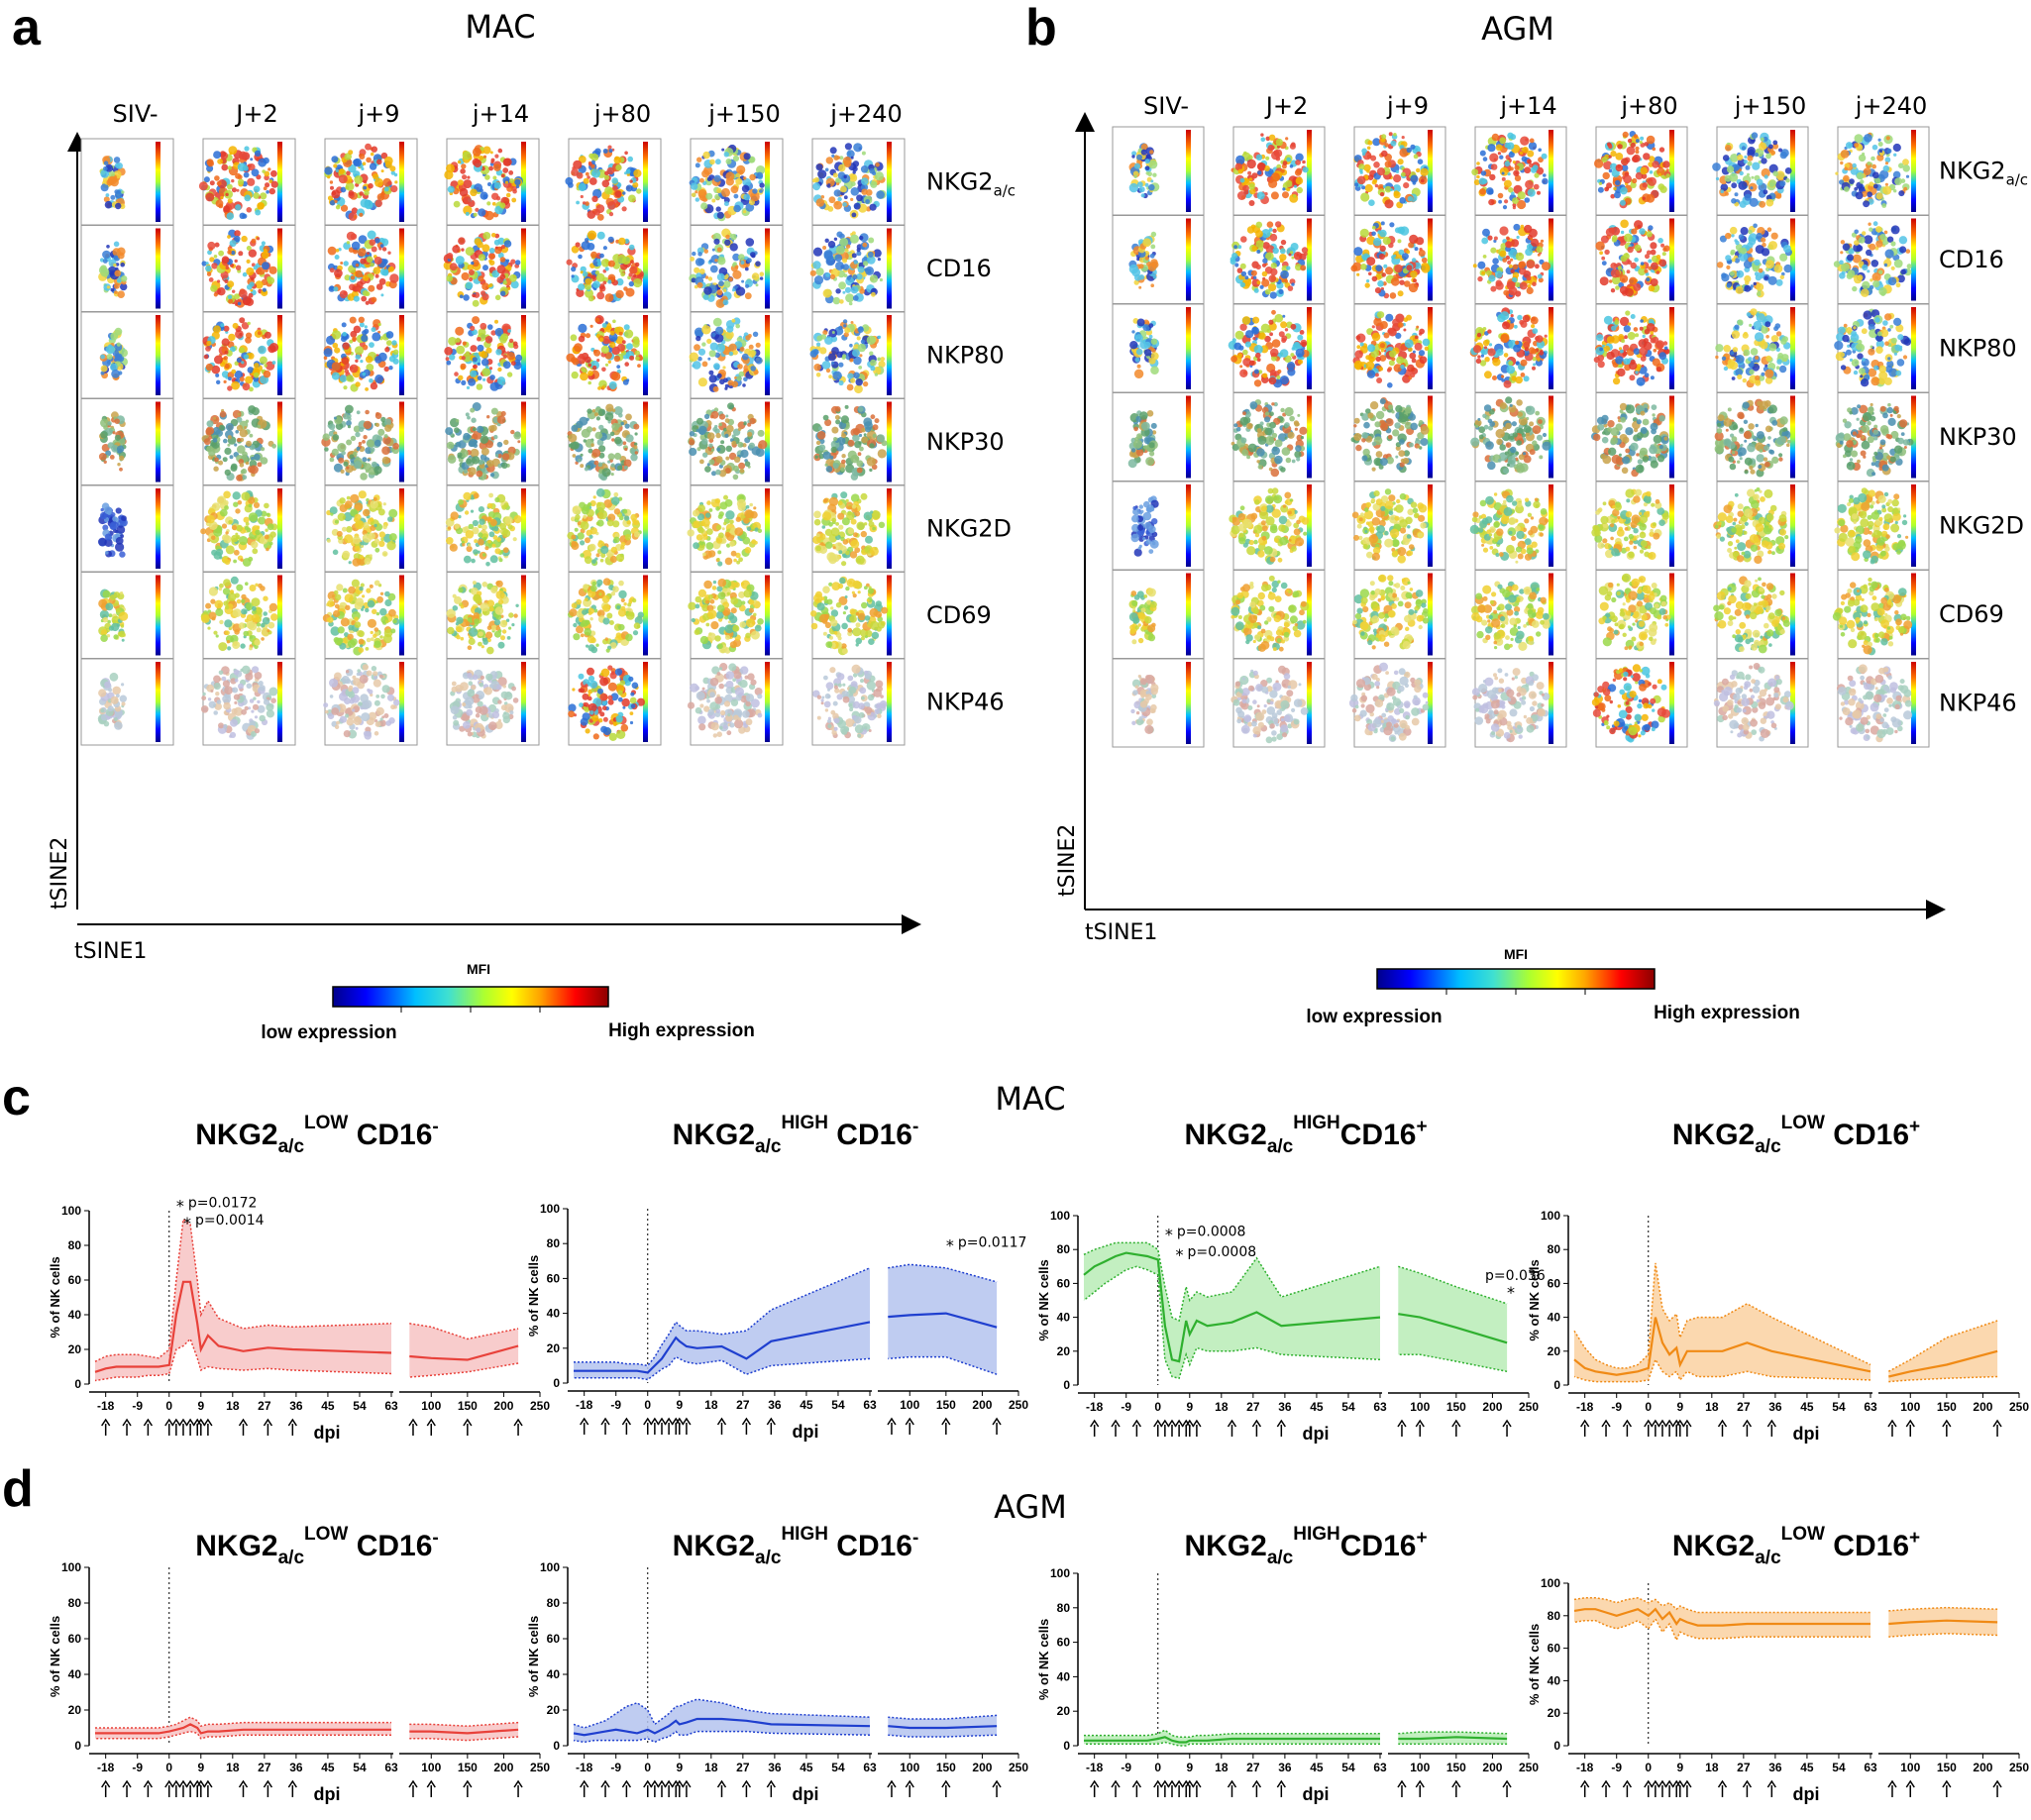 This screenshot has width=2031, height=1820. What do you see at coordinates (378, 114) in the screenshot?
I see `timepoint-header: j+9` at bounding box center [378, 114].